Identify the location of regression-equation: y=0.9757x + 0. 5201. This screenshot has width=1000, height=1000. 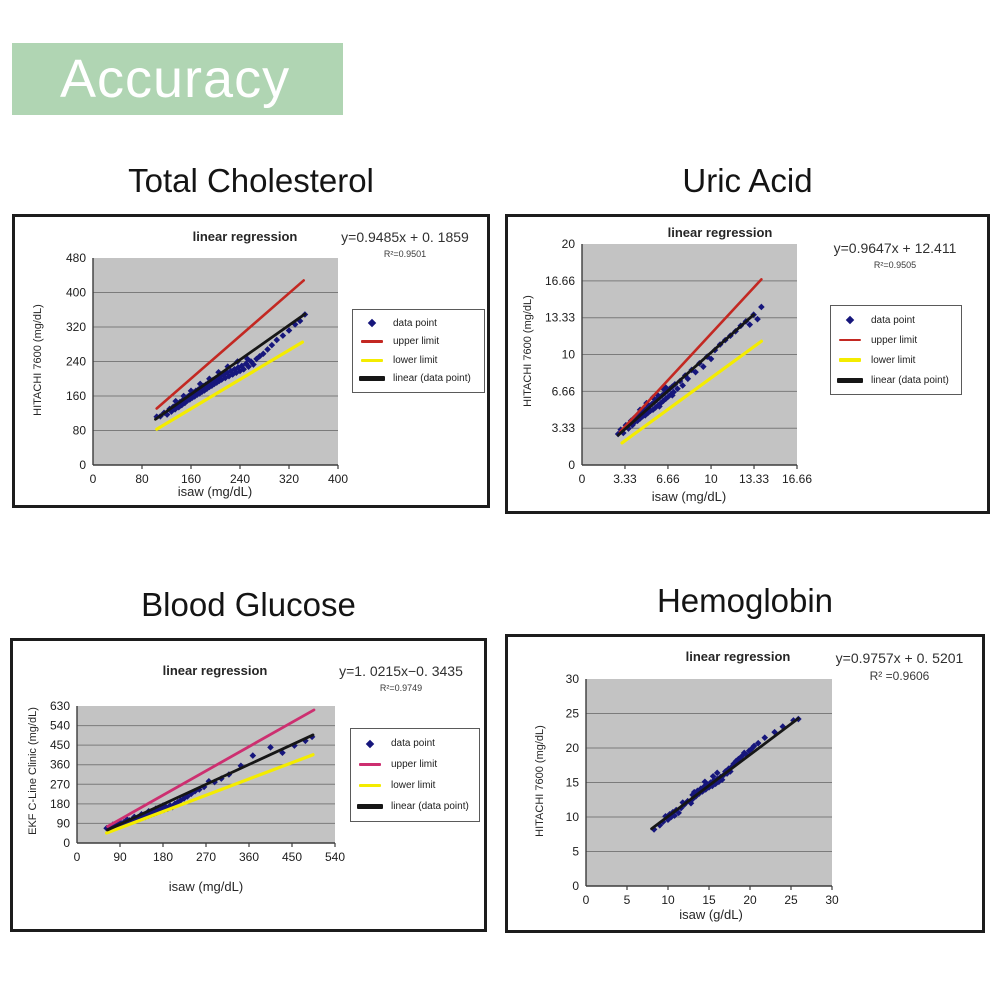
(899, 658).